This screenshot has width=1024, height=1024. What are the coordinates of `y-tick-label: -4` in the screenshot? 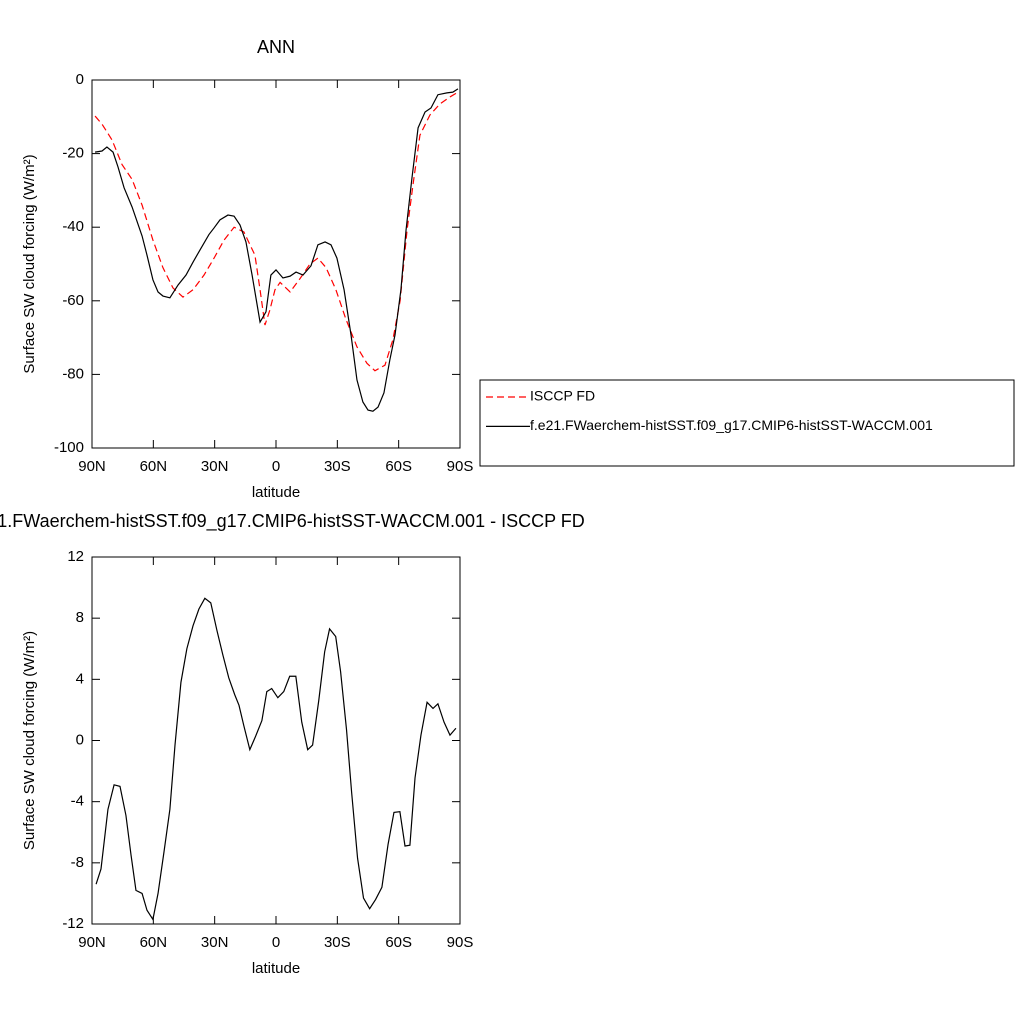 It's located at (77, 801).